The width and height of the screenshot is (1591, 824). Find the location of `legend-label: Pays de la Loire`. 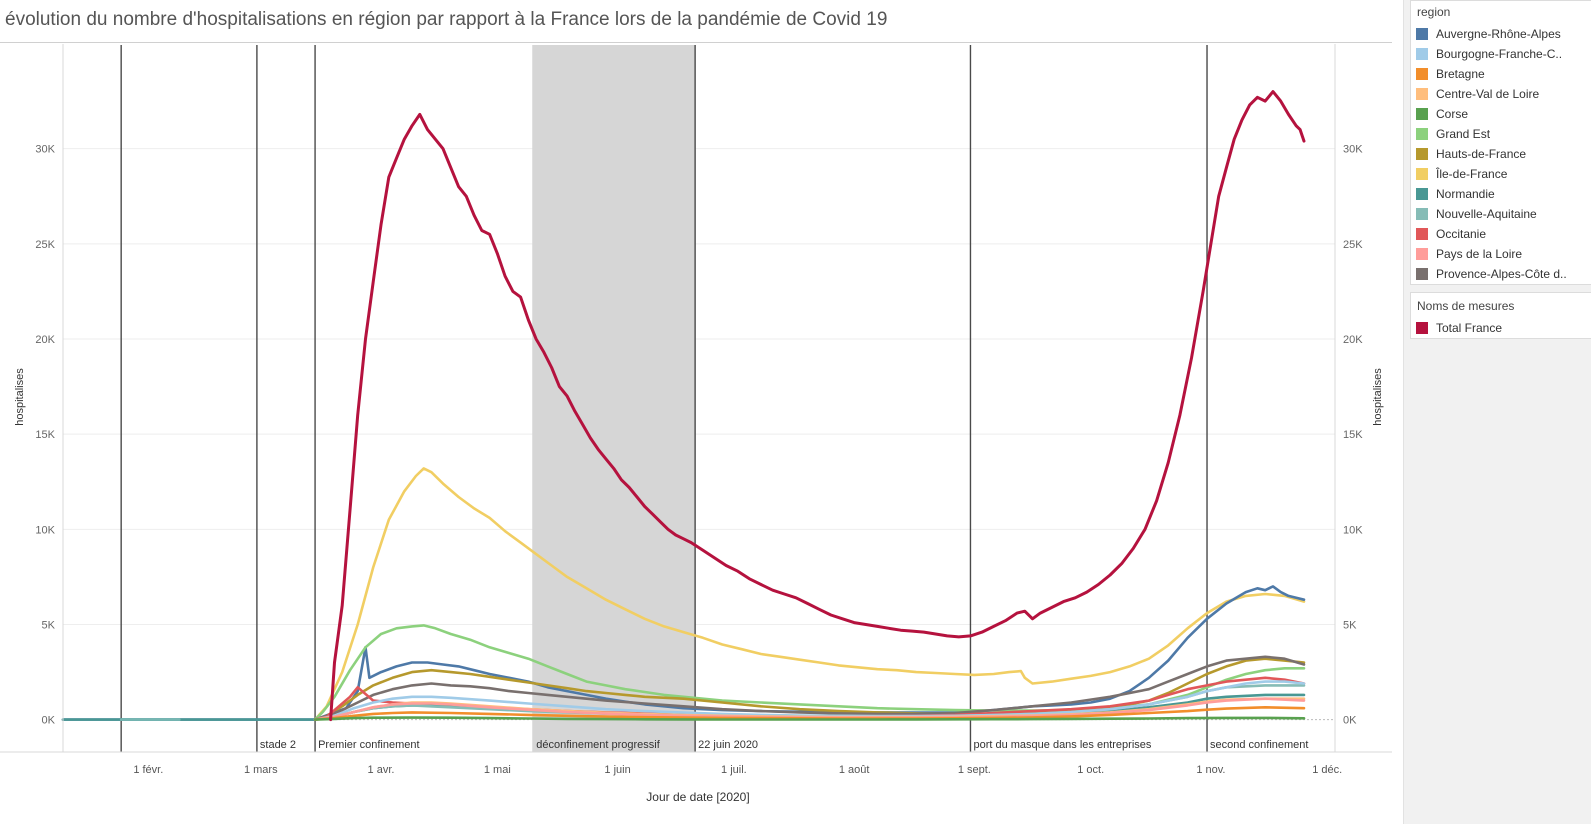

legend-label: Pays de la Loire is located at coordinates (1479, 254).